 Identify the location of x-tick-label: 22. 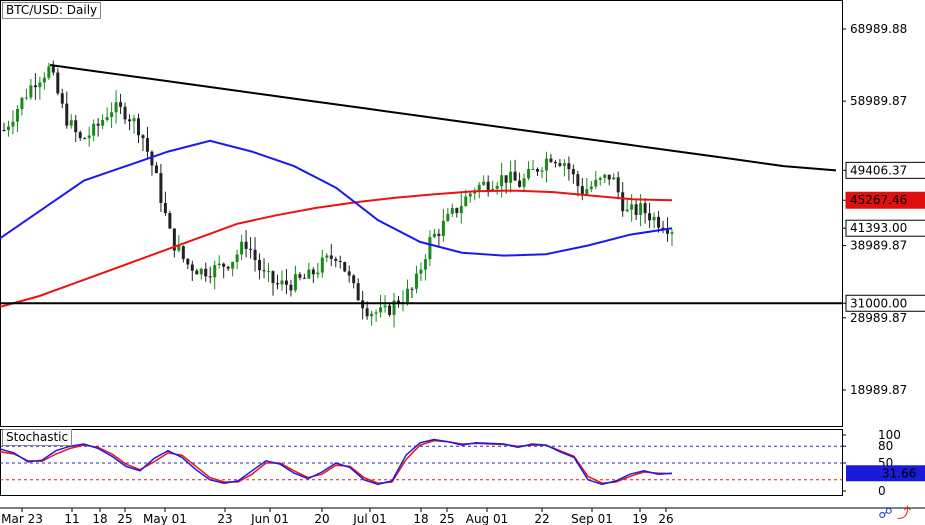
(541, 518).